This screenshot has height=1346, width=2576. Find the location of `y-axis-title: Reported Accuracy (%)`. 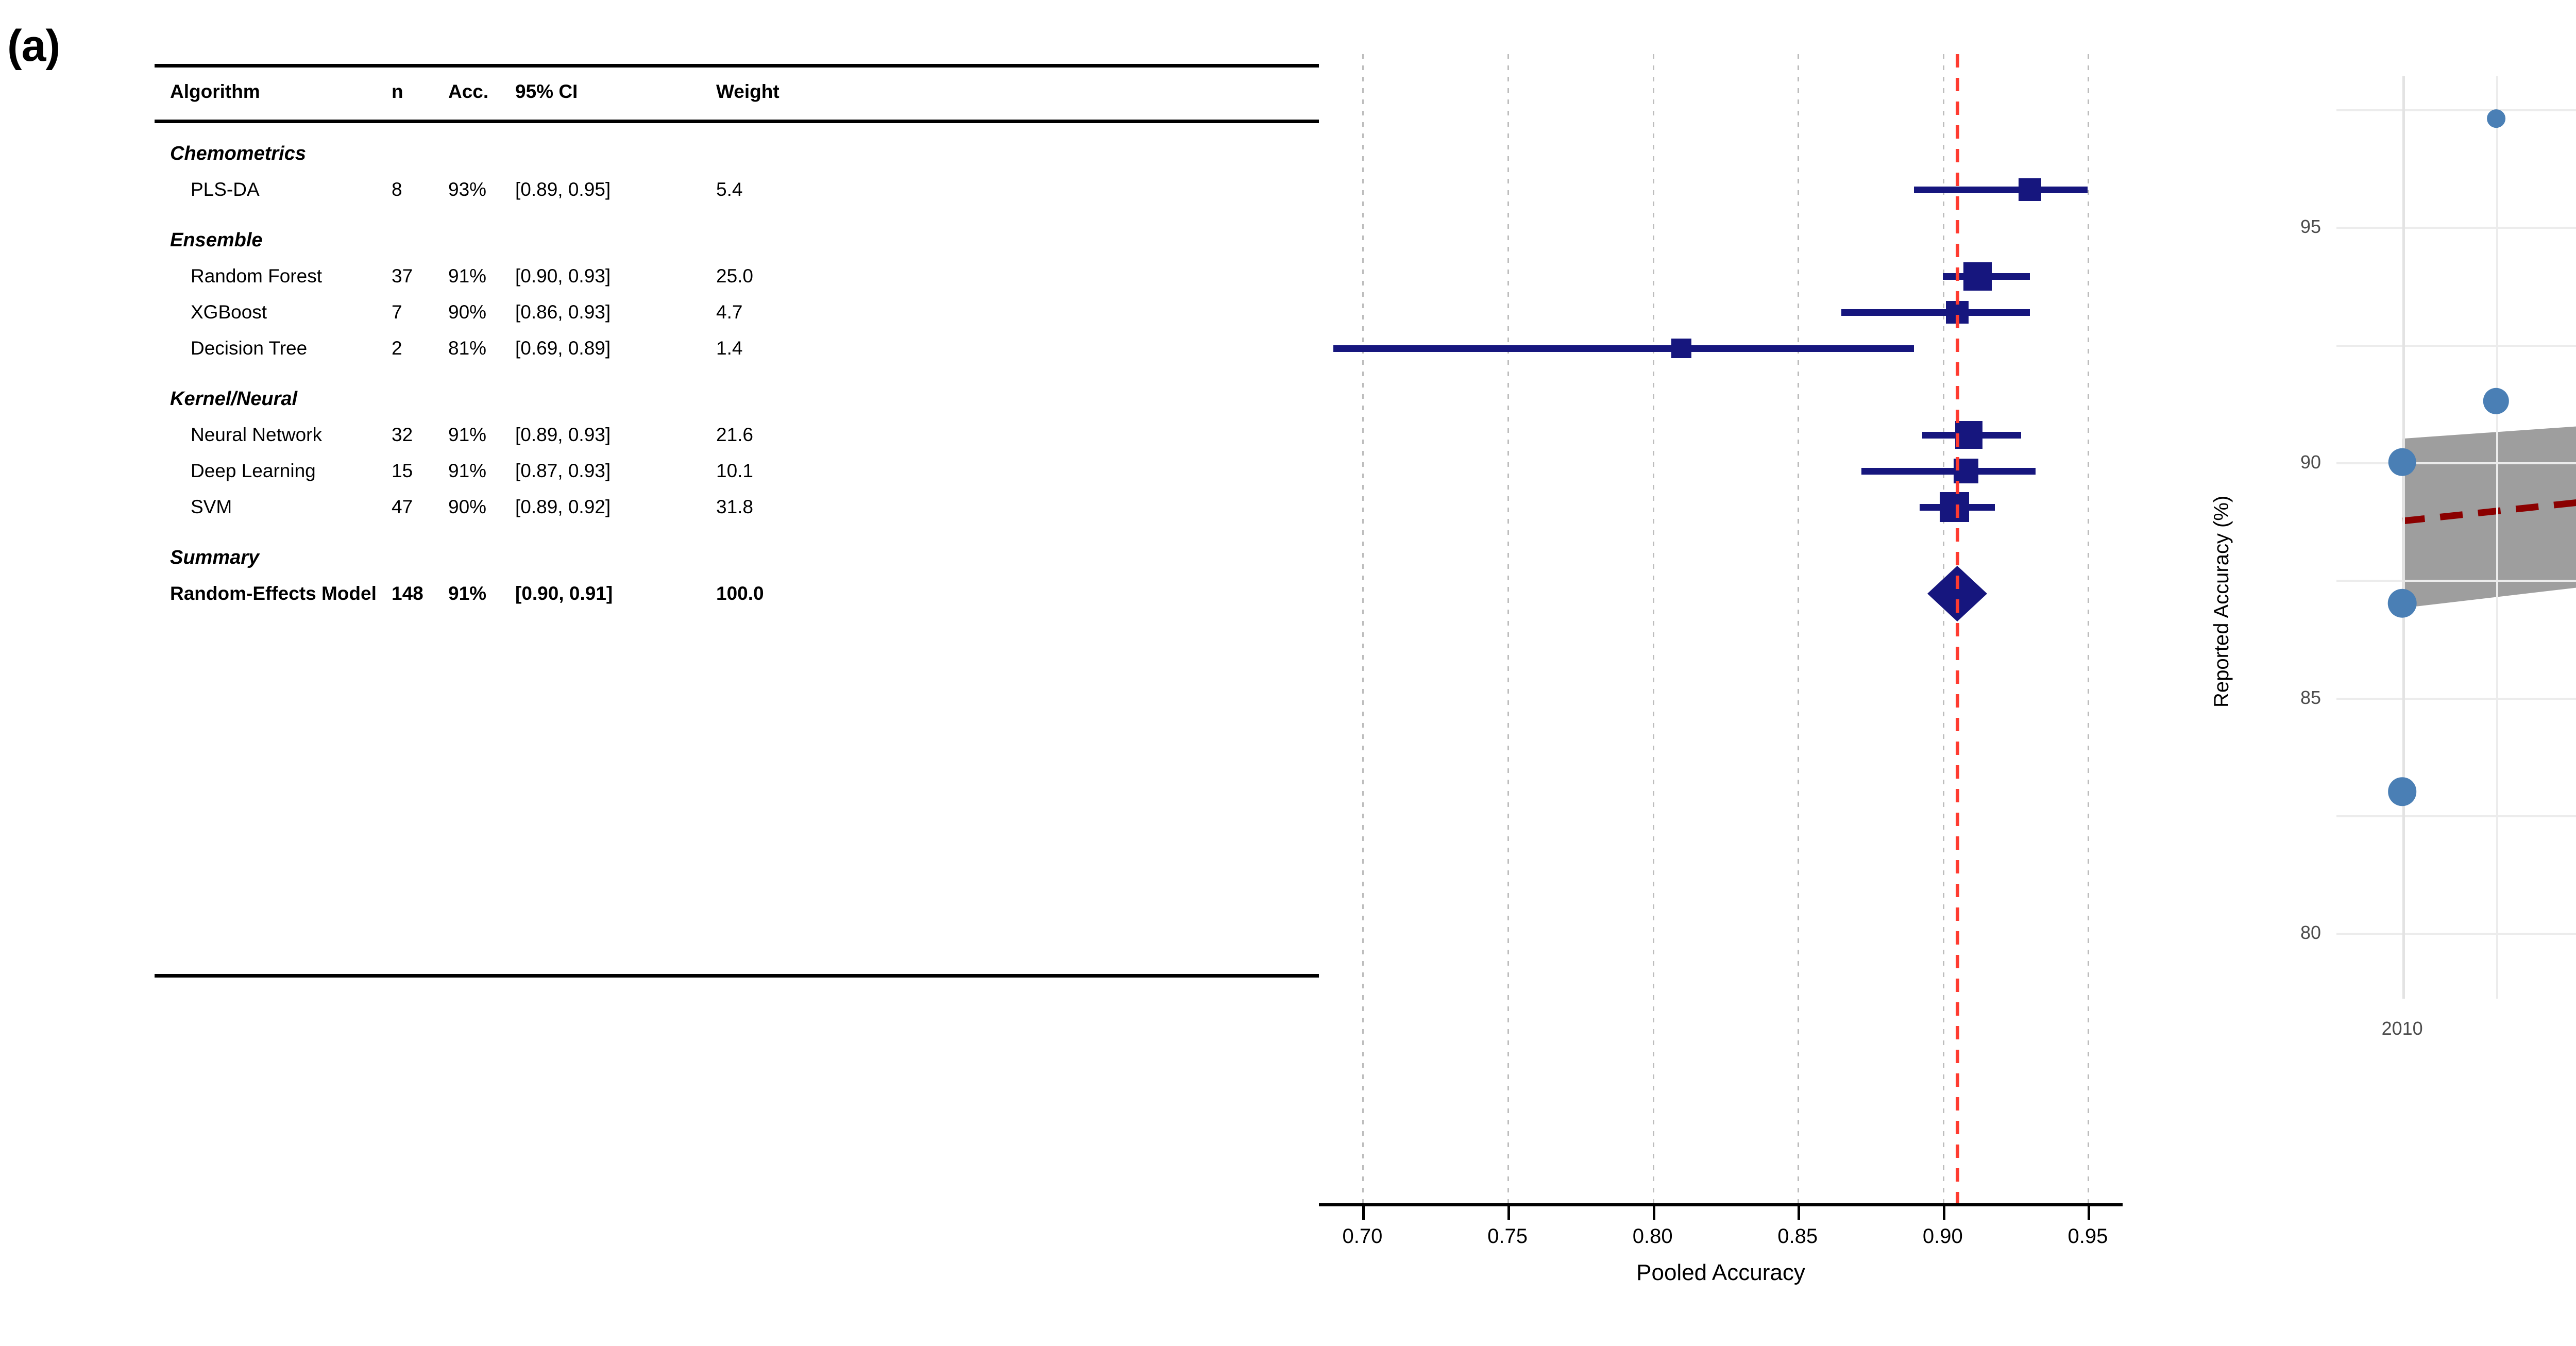

y-axis-title: Reported Accuracy (%) is located at coordinates (2221, 601).